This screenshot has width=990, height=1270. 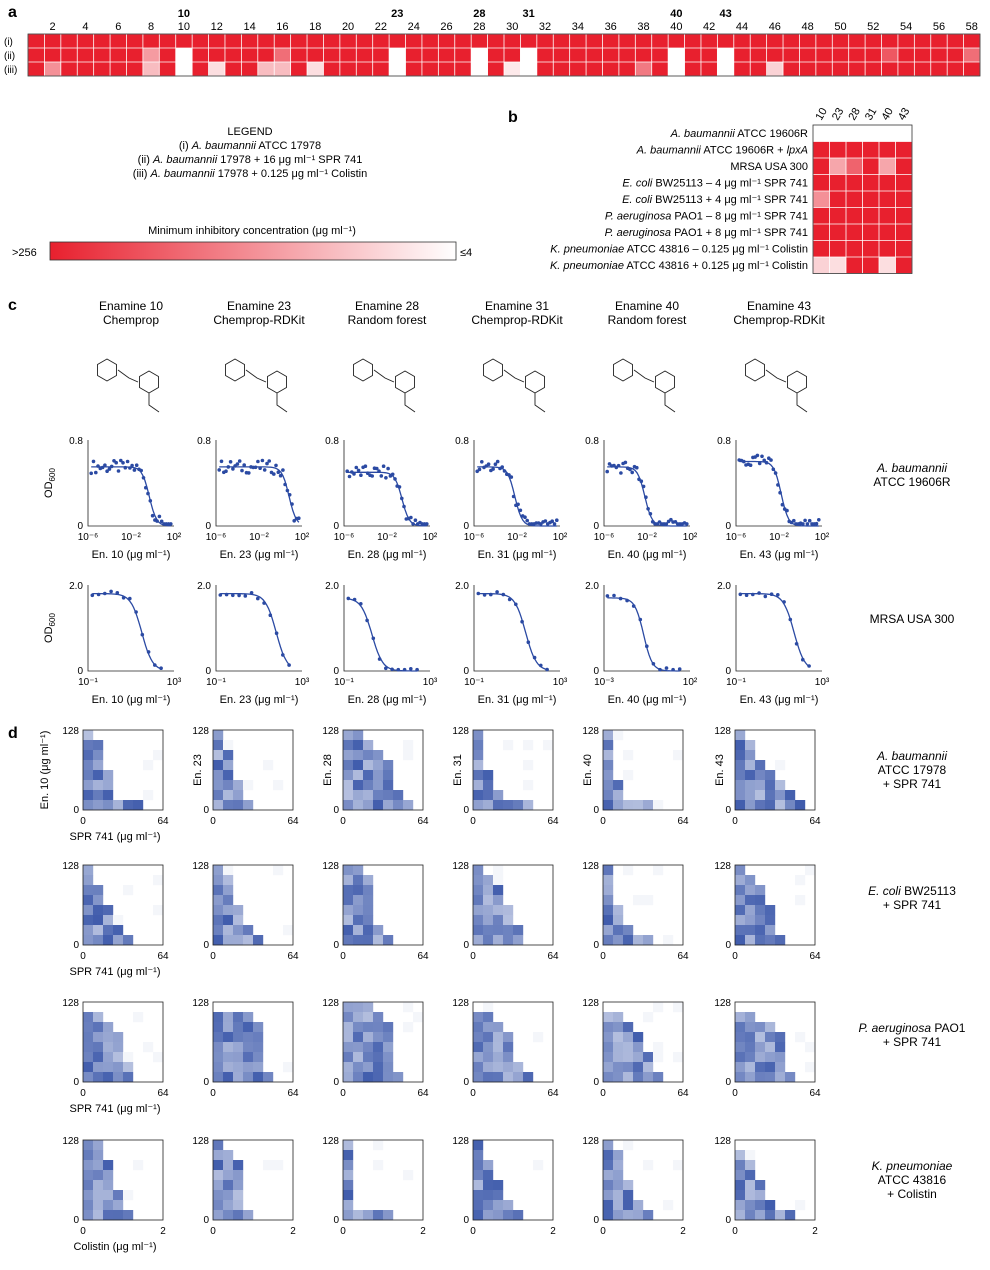 I want to click on od-plot-abaumannii: 0.8 010⁻⁶ 10⁻² 10² En. 28 (μg ml⁻¹), so click(x=381, y=498).